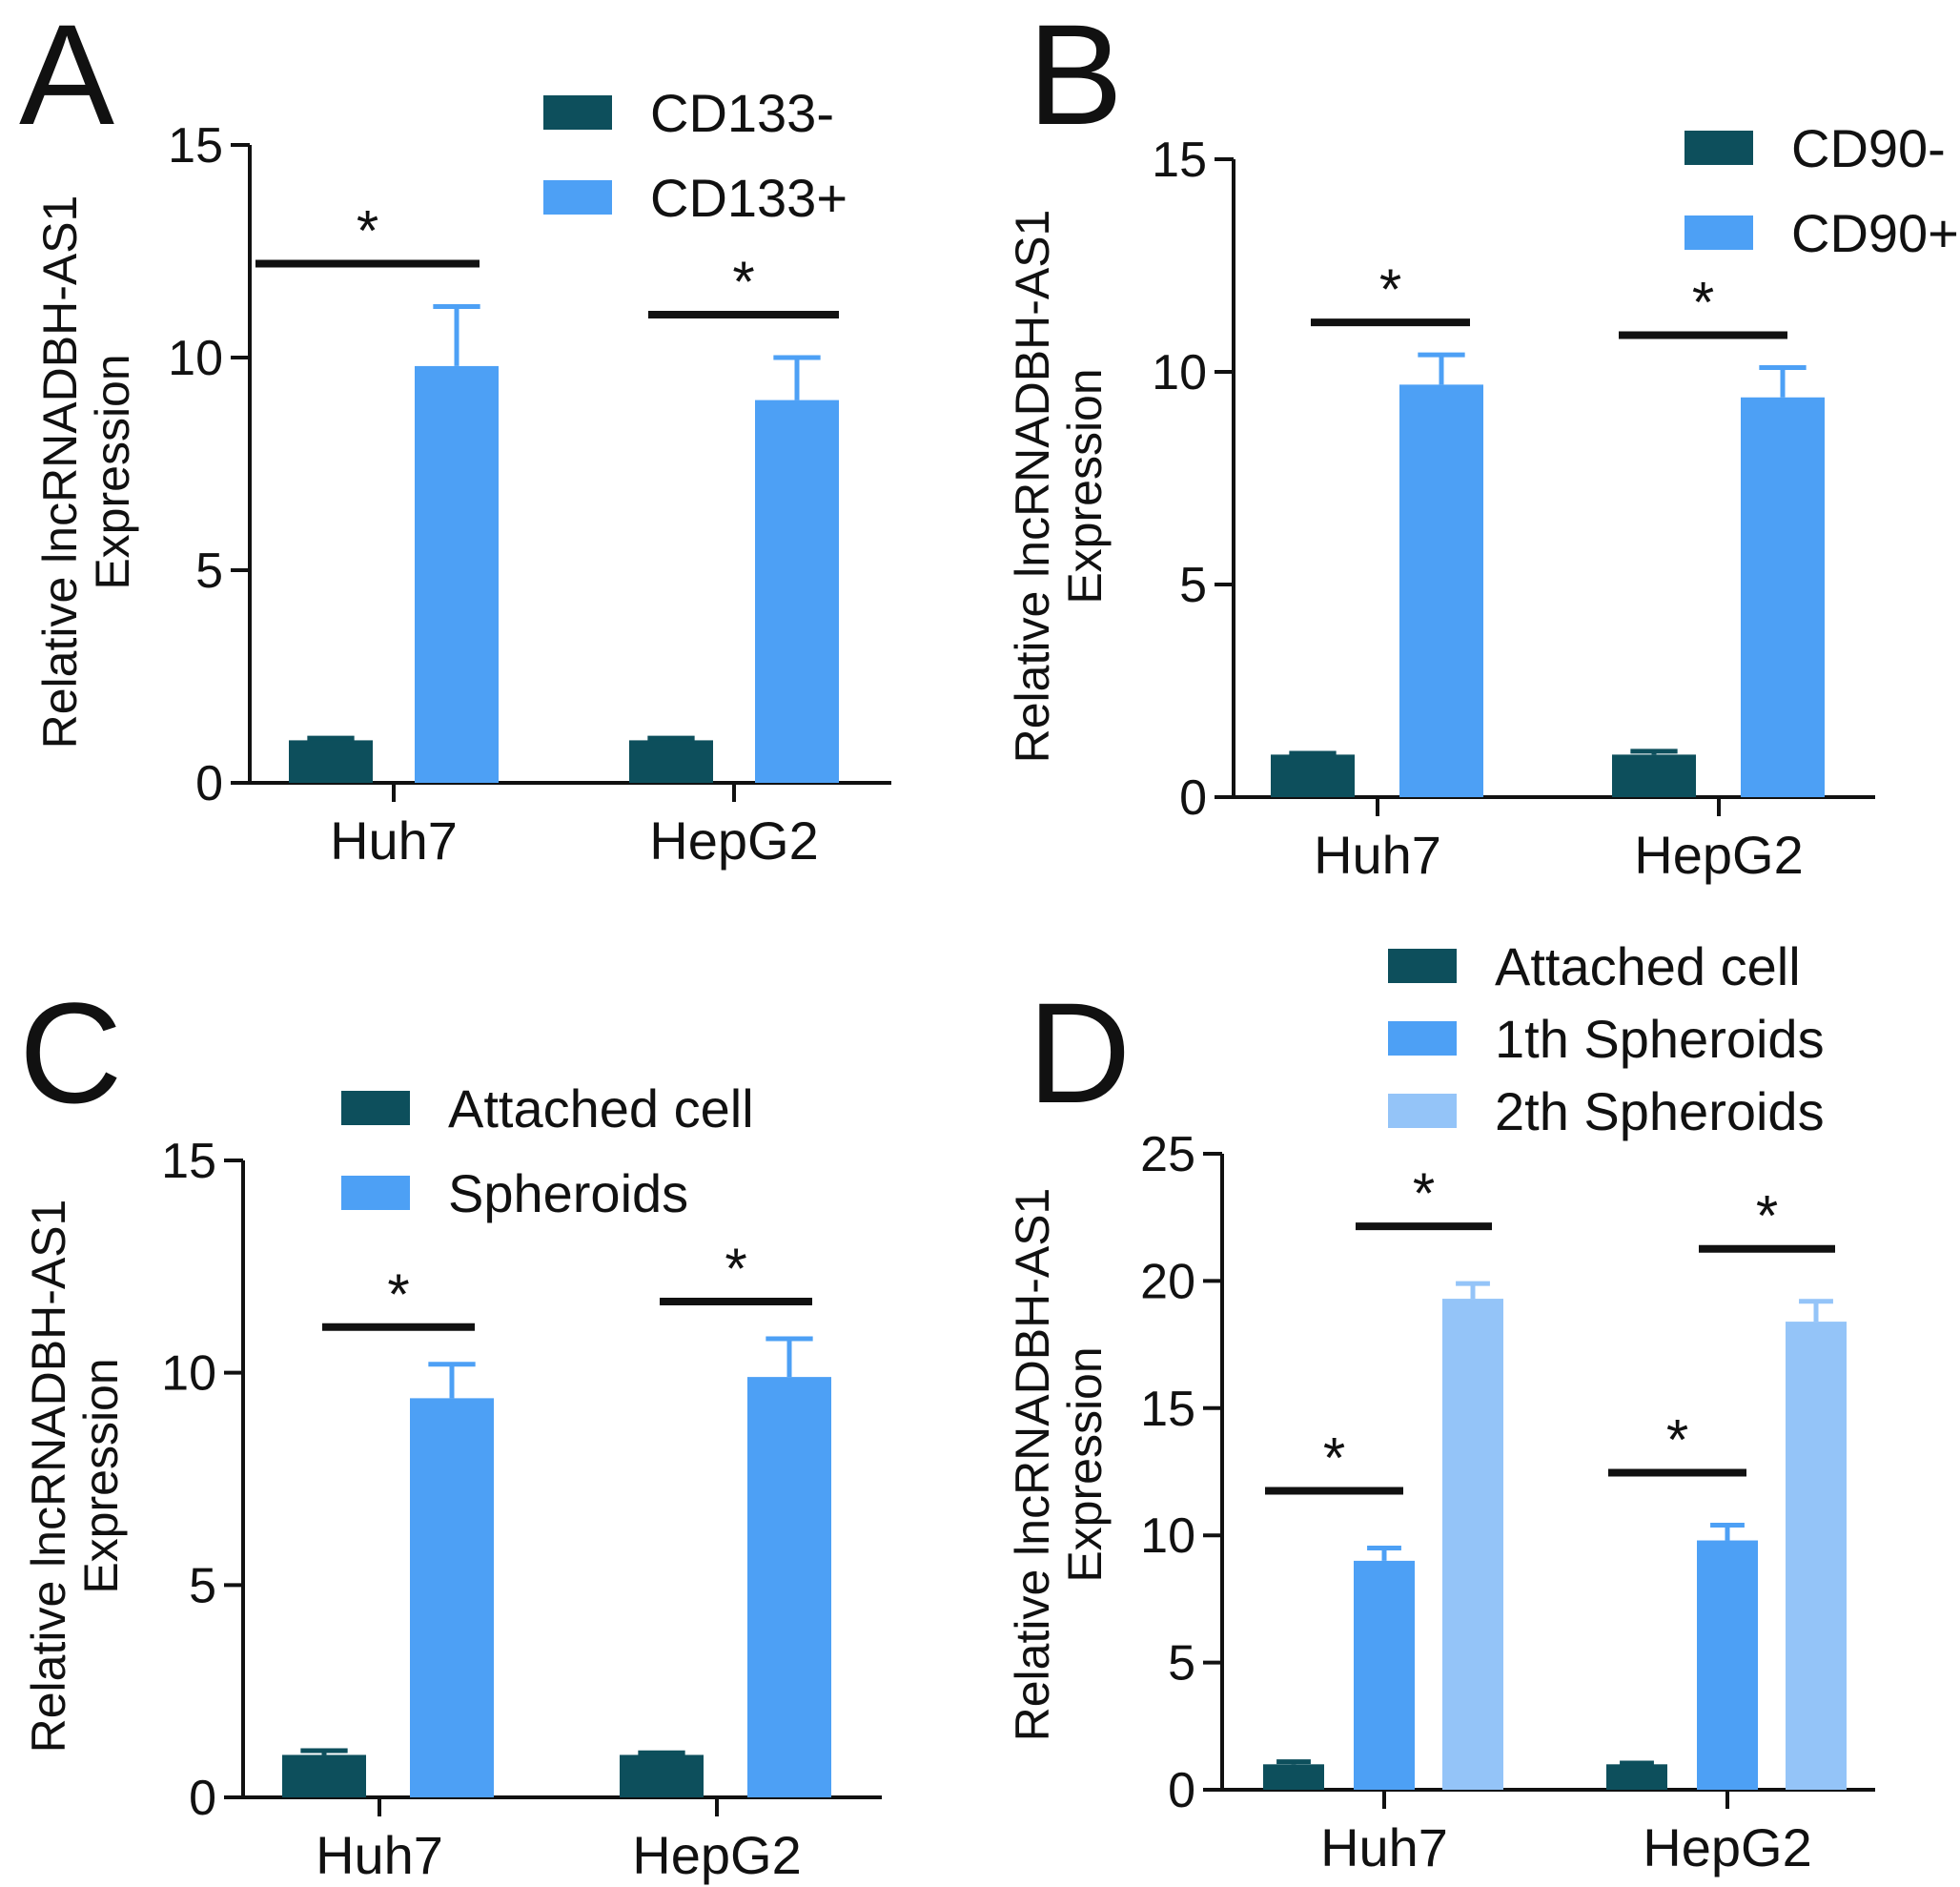 The height and width of the screenshot is (1887, 1960). I want to click on bar-b-s1-c1, so click(1783, 597).